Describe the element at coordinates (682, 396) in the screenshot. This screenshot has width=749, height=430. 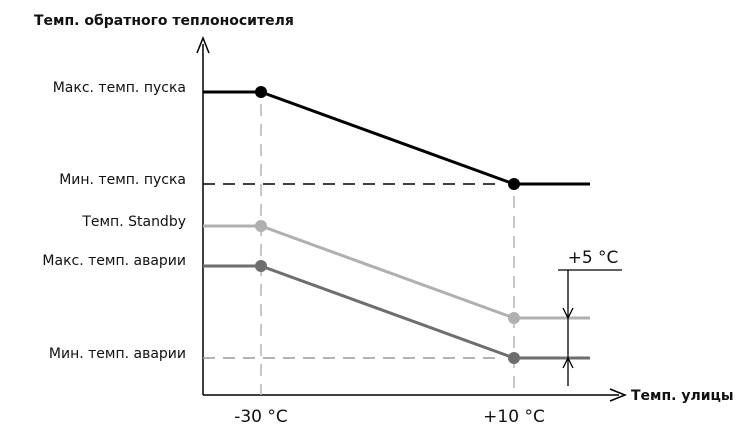
I see `x-axis-label: Темп. улицы` at that location.